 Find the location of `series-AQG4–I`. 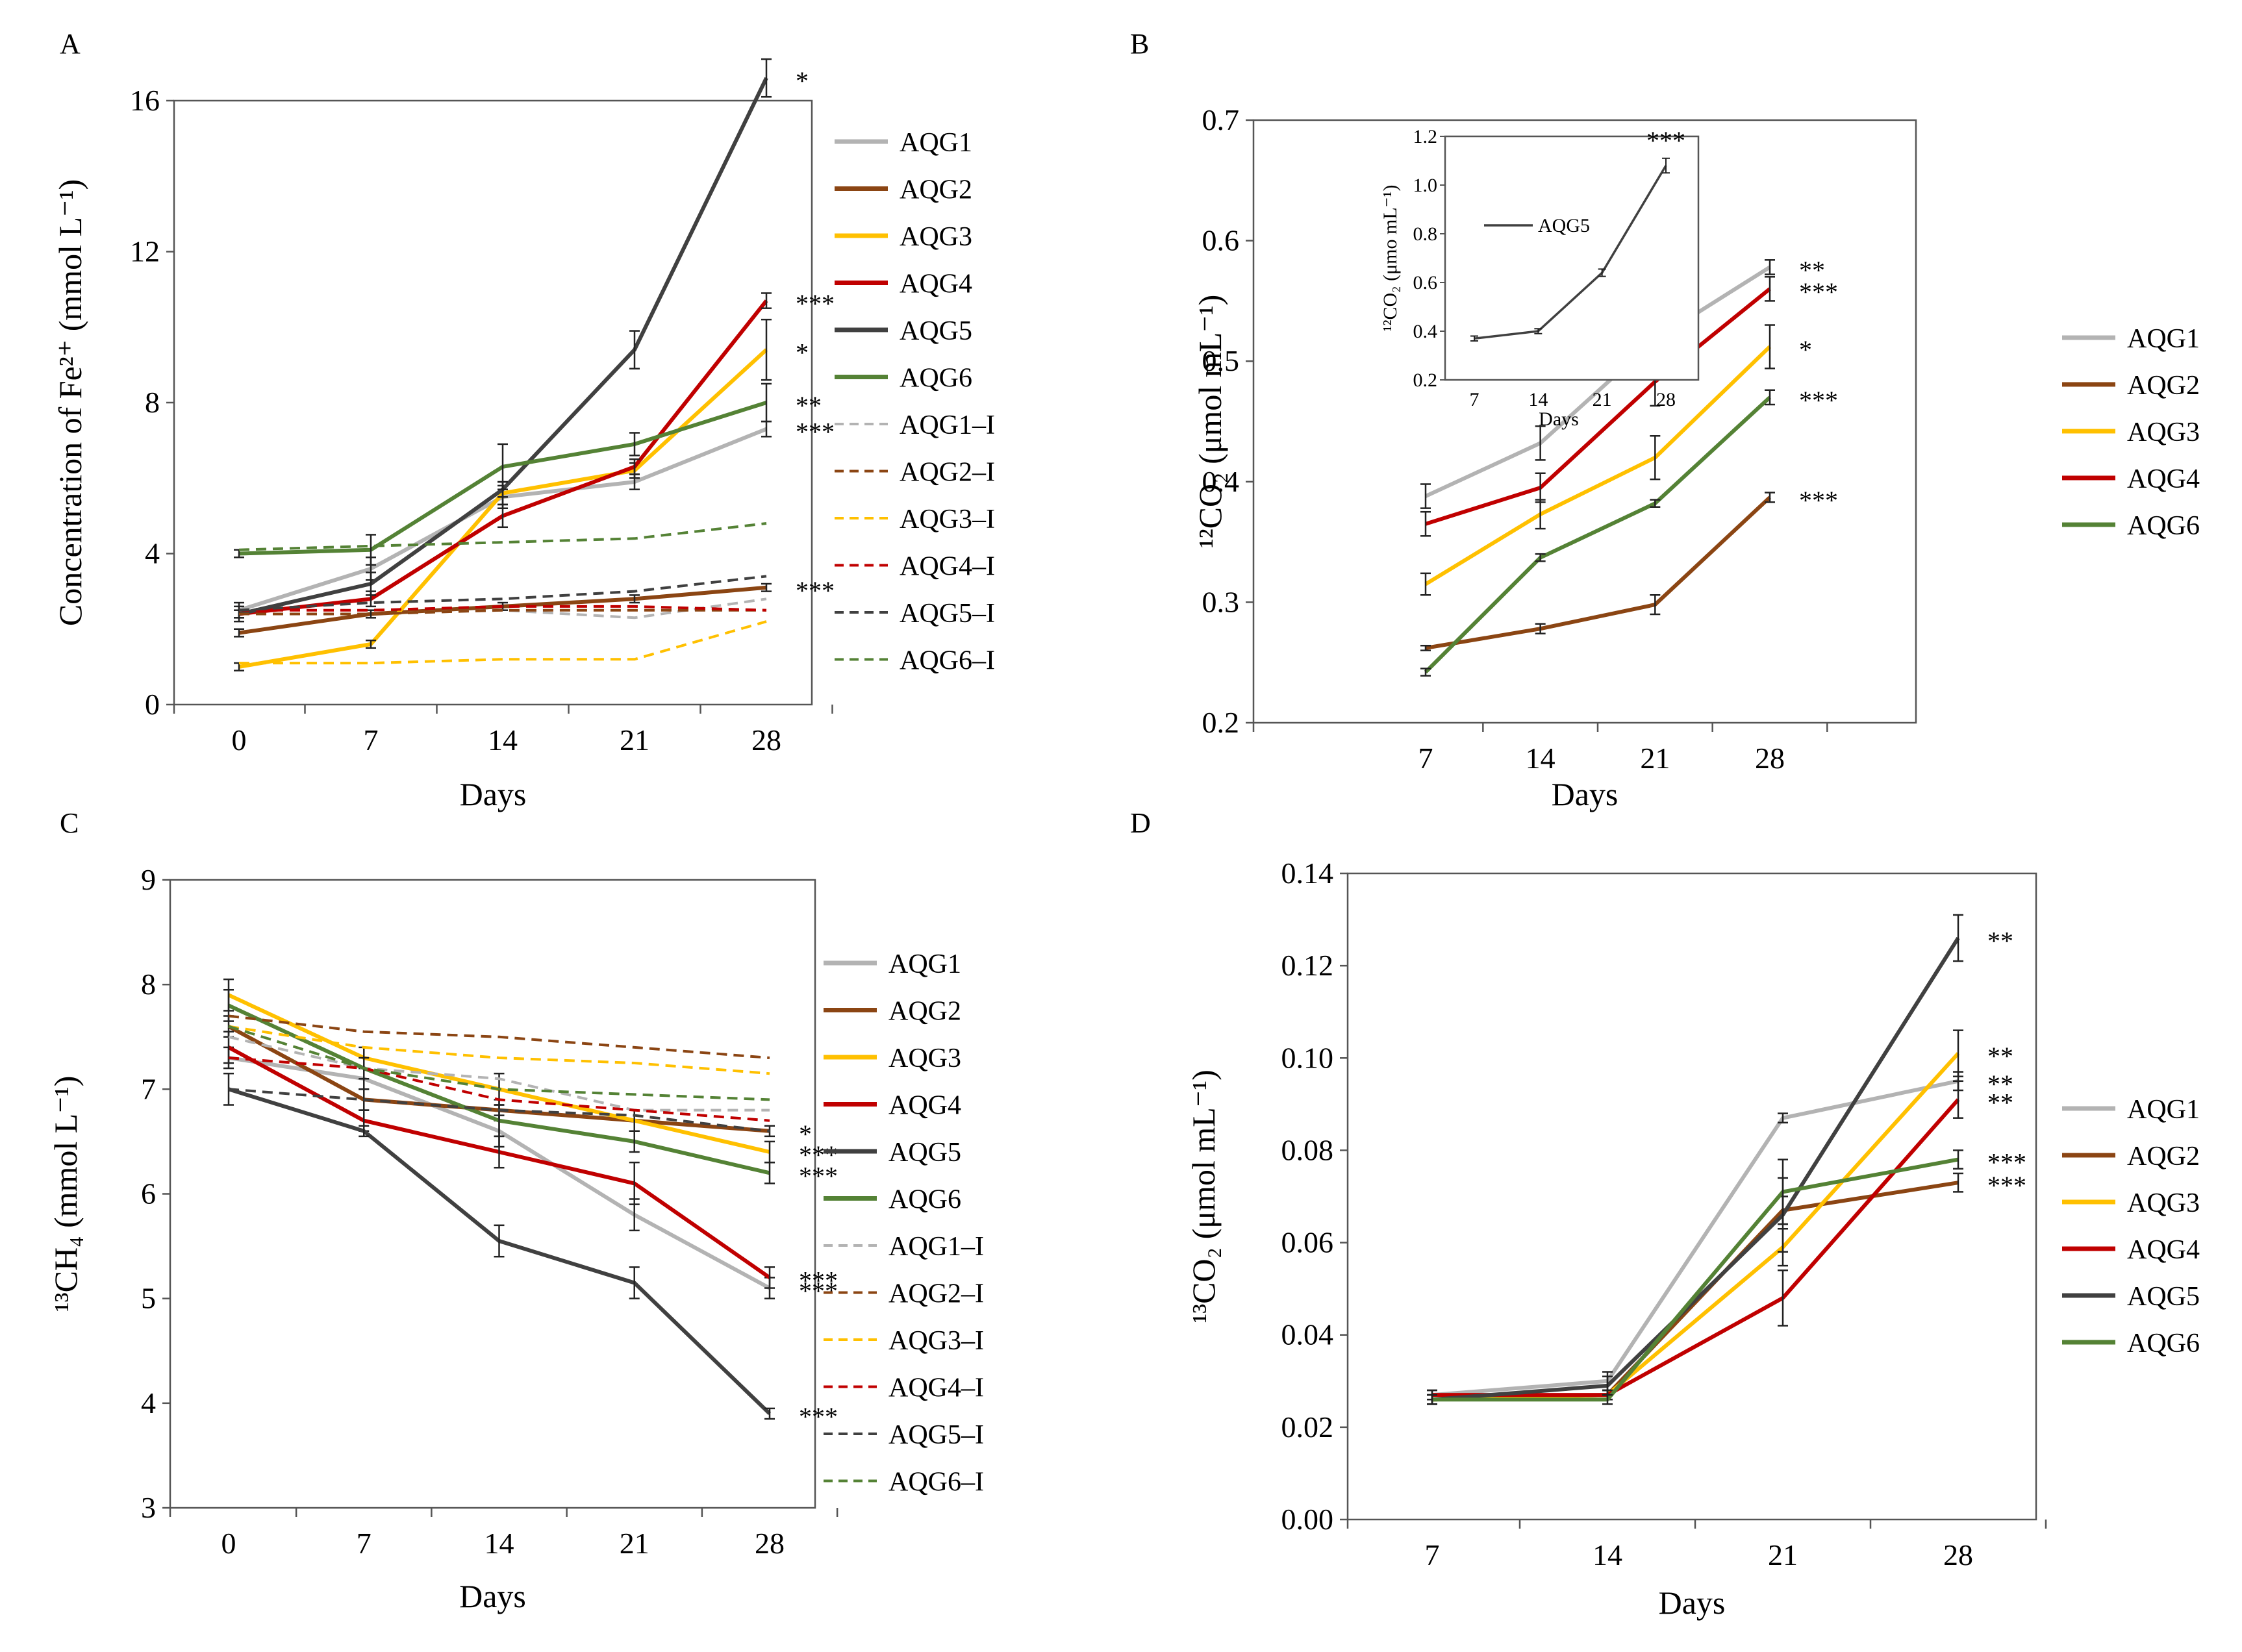

series-AQG4–I is located at coordinates (499, 1089).